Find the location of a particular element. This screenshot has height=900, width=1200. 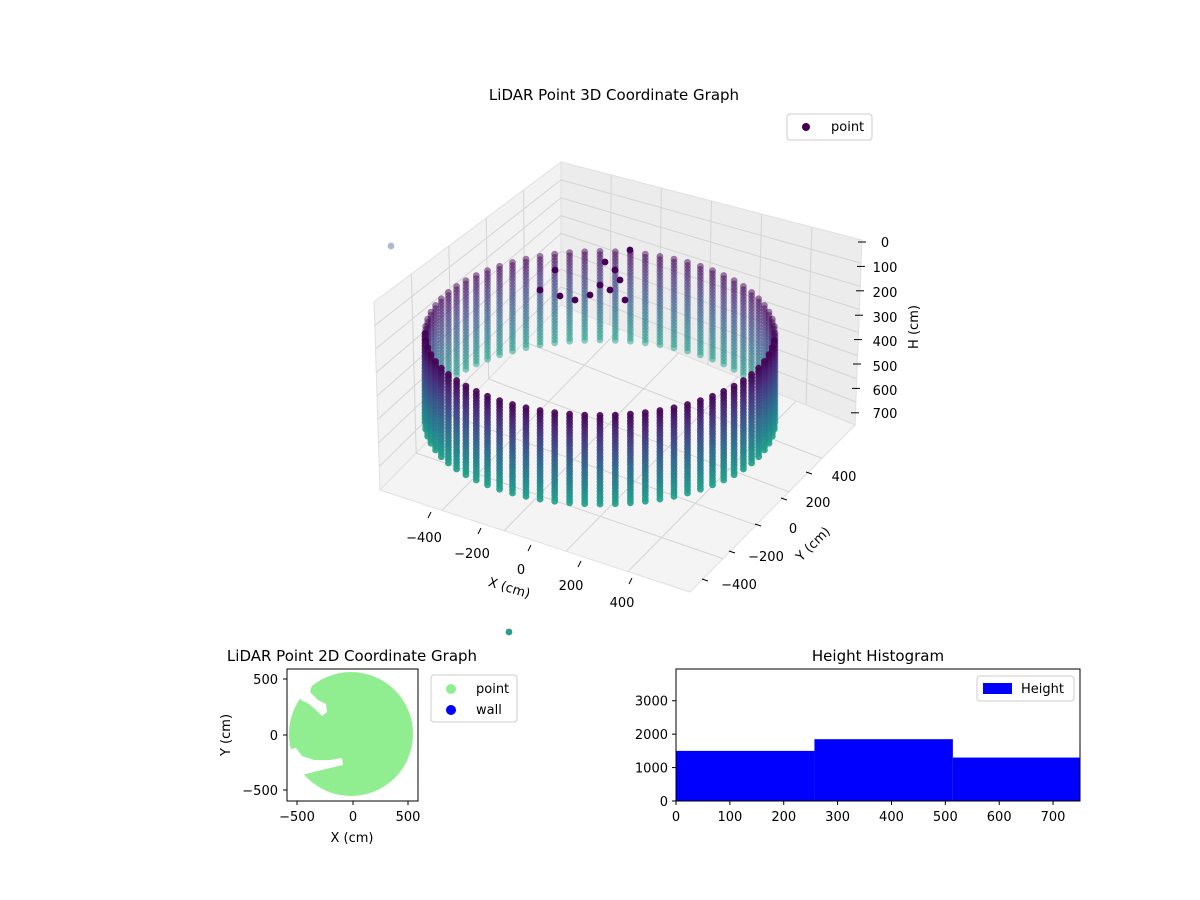

legend-3d-label: point is located at coordinates (847, 127).